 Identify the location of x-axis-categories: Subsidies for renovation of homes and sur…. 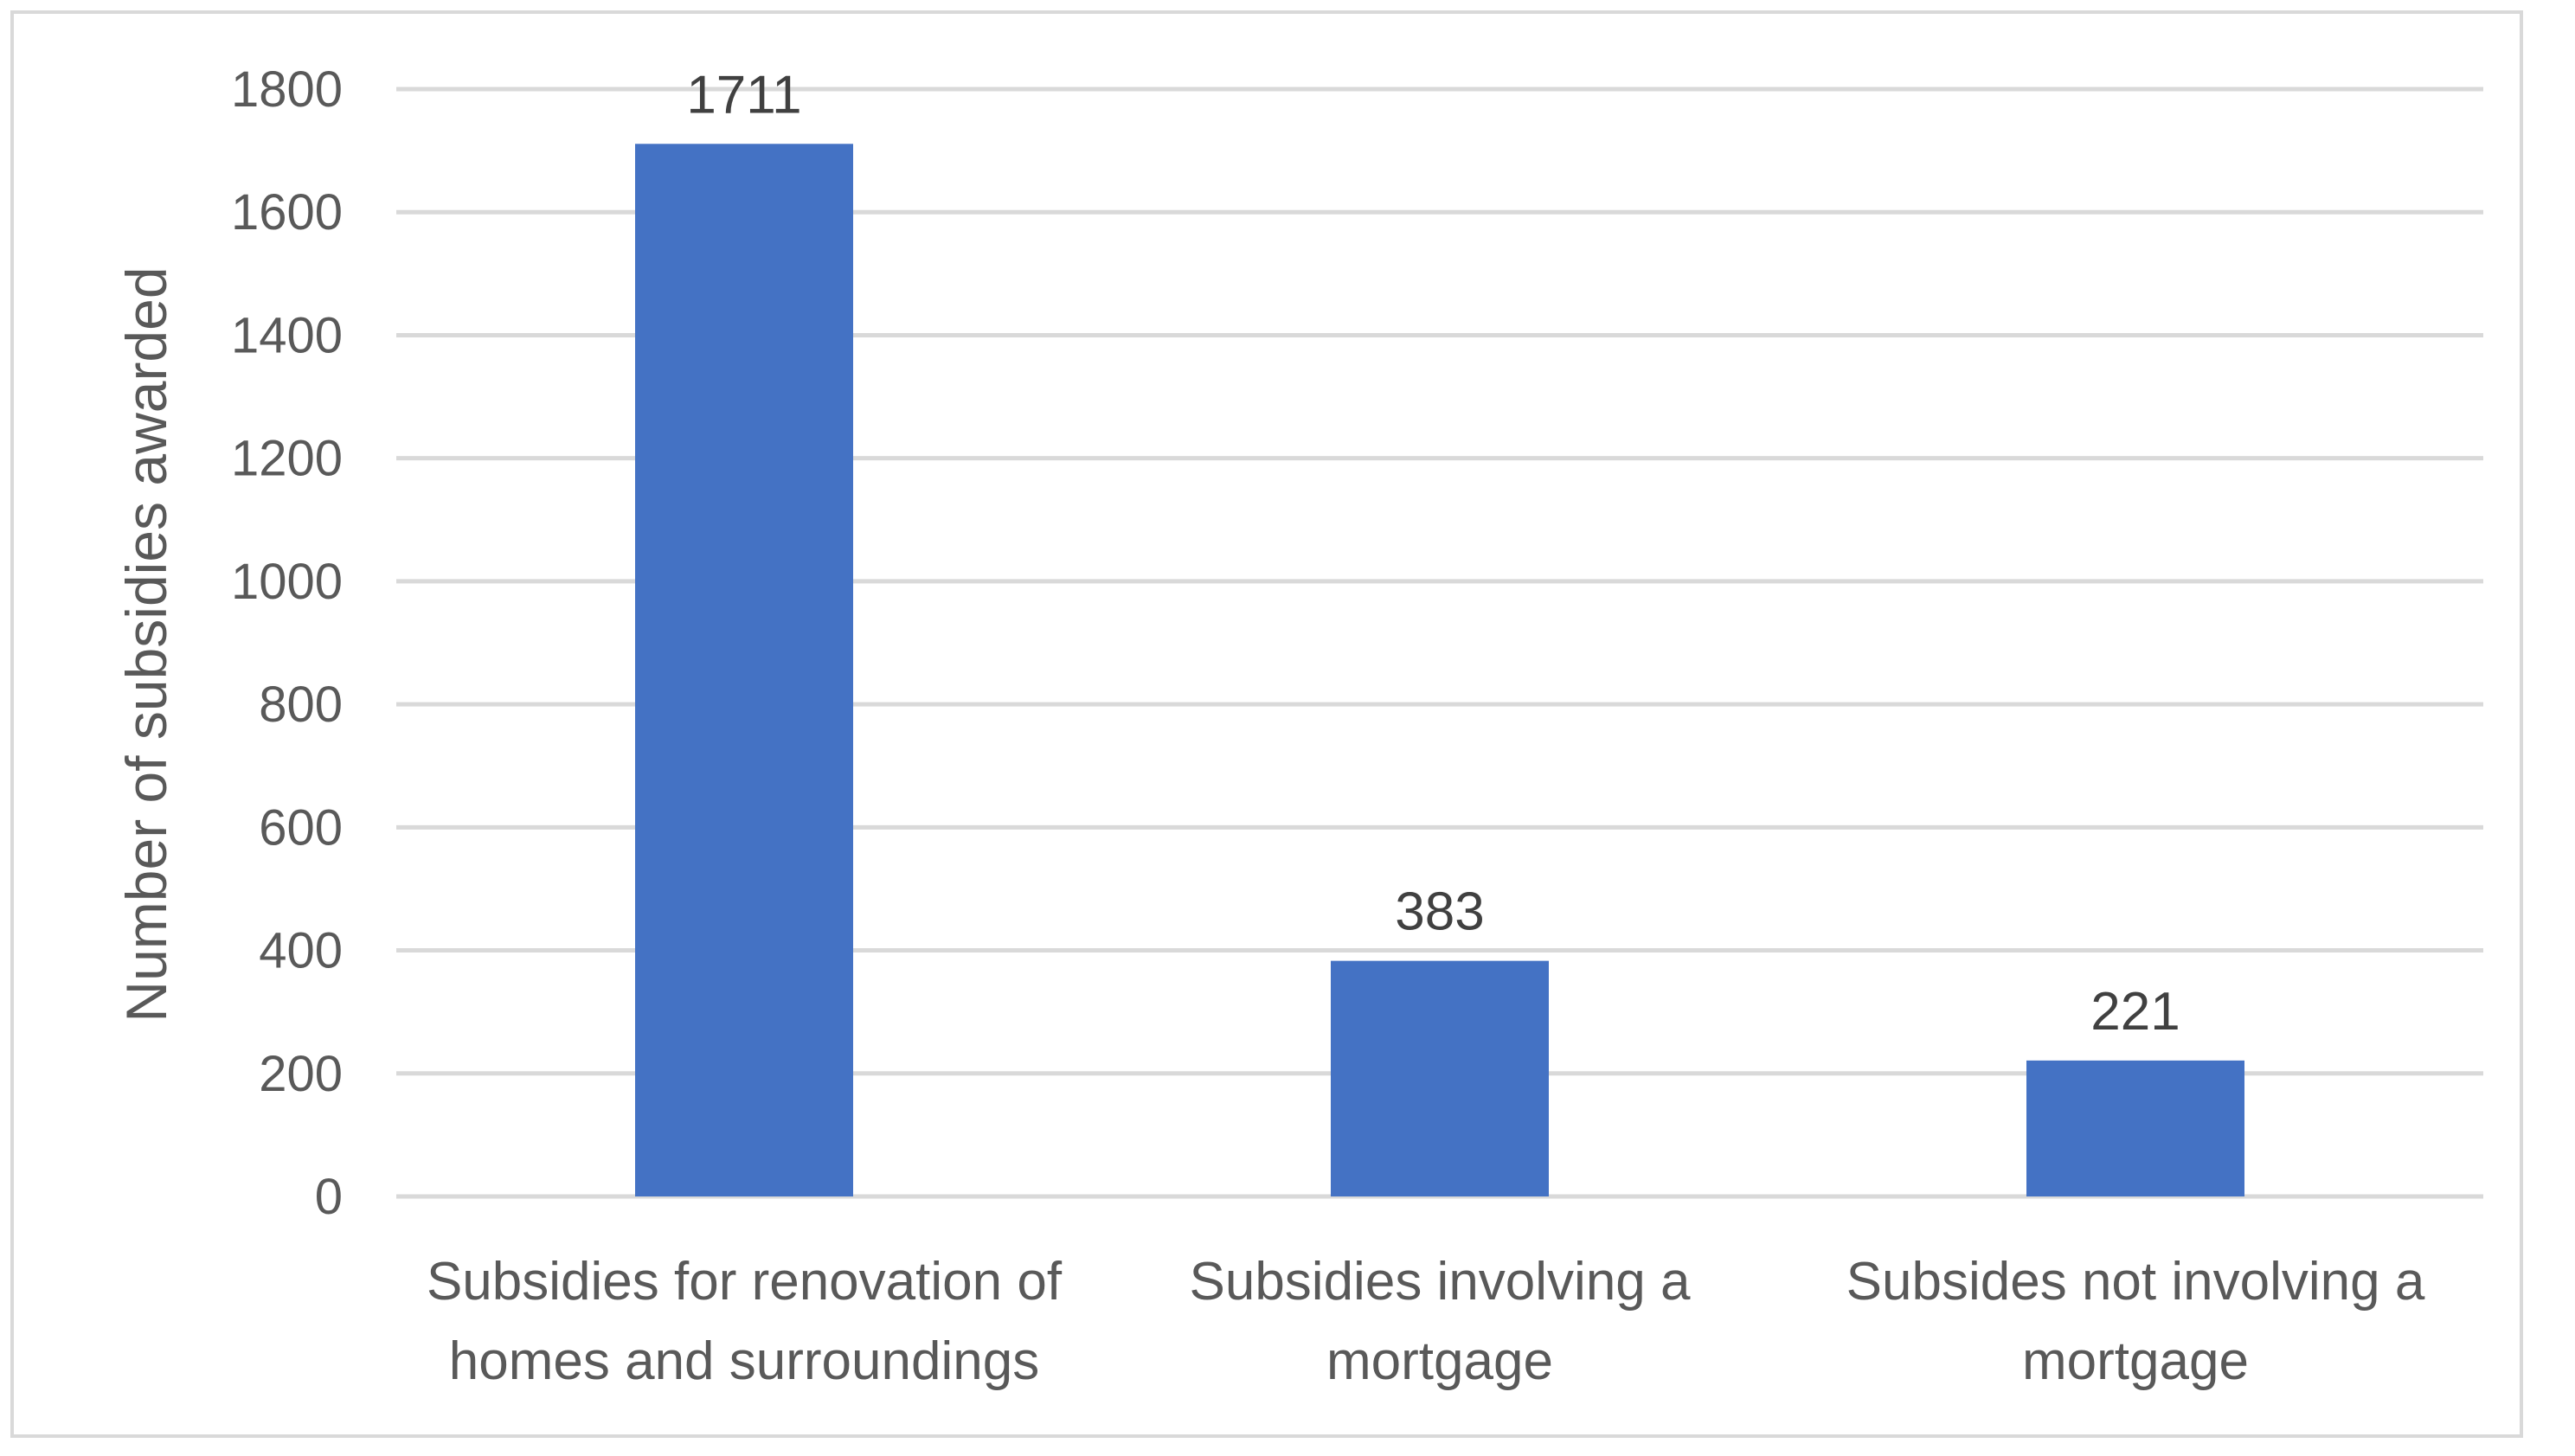
(1426, 1321).